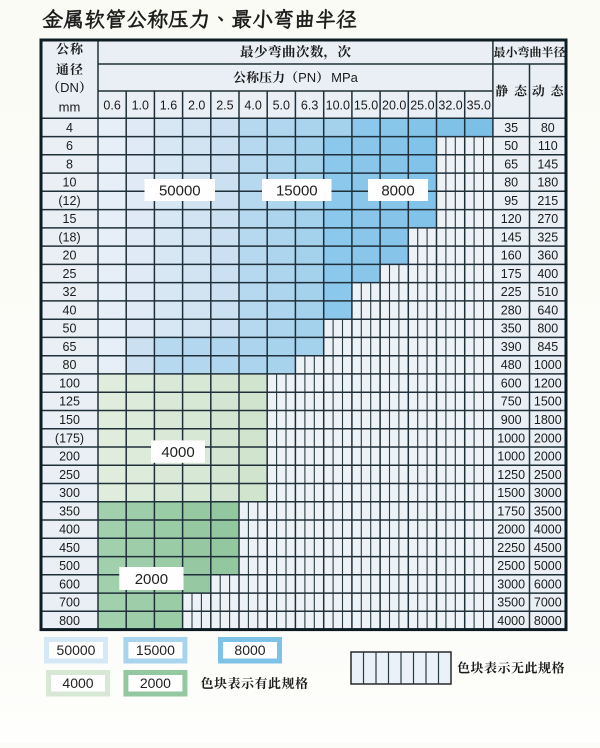 The image size is (600, 748). What do you see at coordinates (548, 420) in the screenshot?
I see `svg-text: 1800` at bounding box center [548, 420].